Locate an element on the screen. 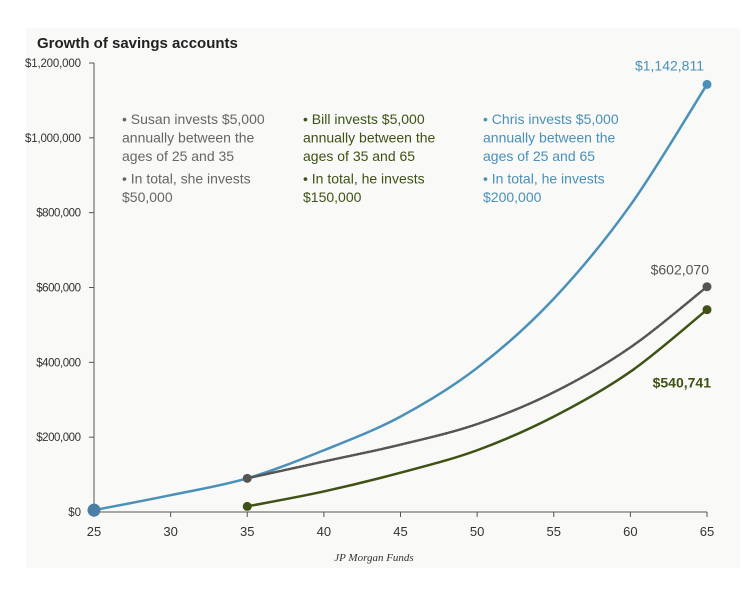 The width and height of the screenshot is (756, 589). x-tick-label: 45 is located at coordinates (400, 531).